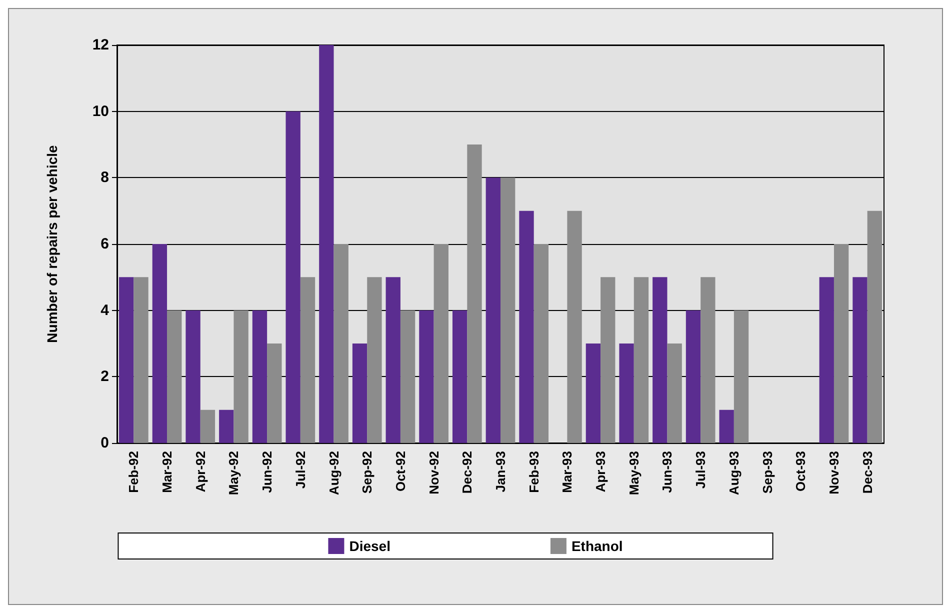 The height and width of the screenshot is (613, 951). I want to click on x-tick-label: Oct-92, so click(400, 471).